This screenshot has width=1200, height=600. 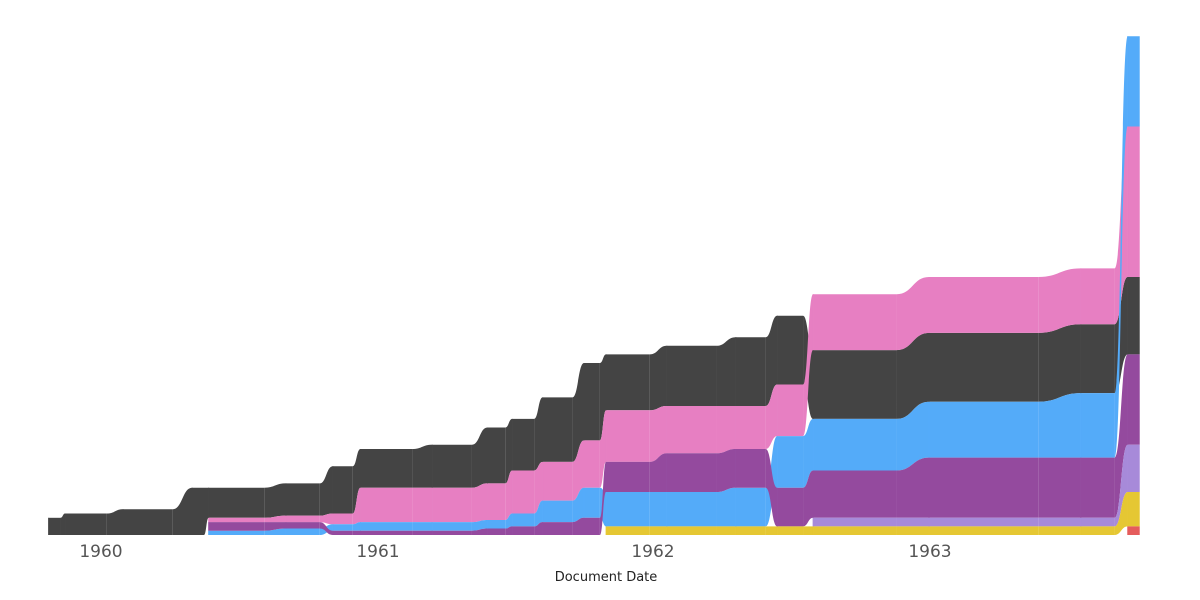 I want to click on series-lavender, so click(x=976, y=485).